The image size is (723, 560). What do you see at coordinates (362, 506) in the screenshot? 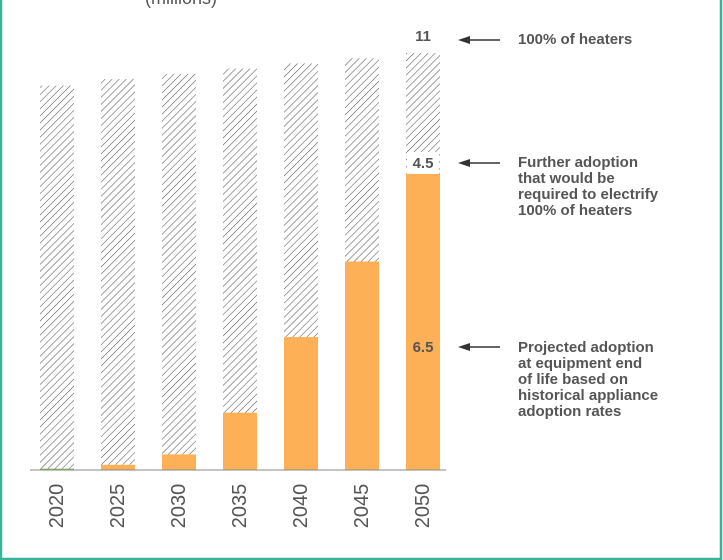
I see `x-tick-label-2045: 2045` at bounding box center [362, 506].